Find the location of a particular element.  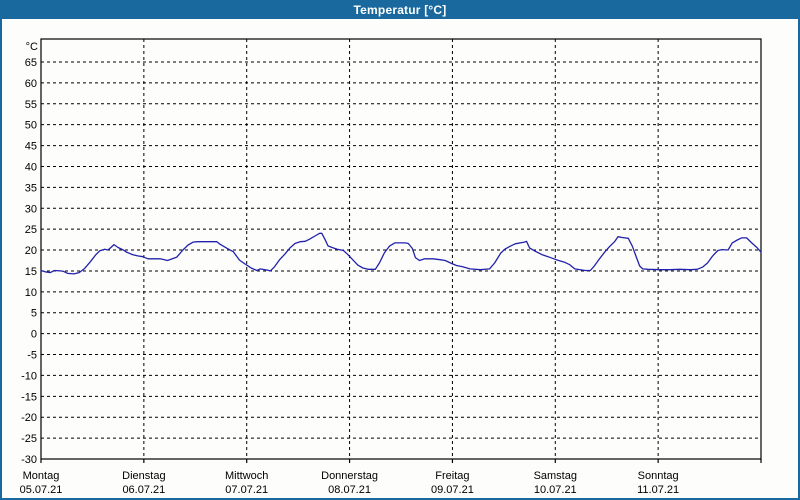

temperature-line is located at coordinates (401, 253).